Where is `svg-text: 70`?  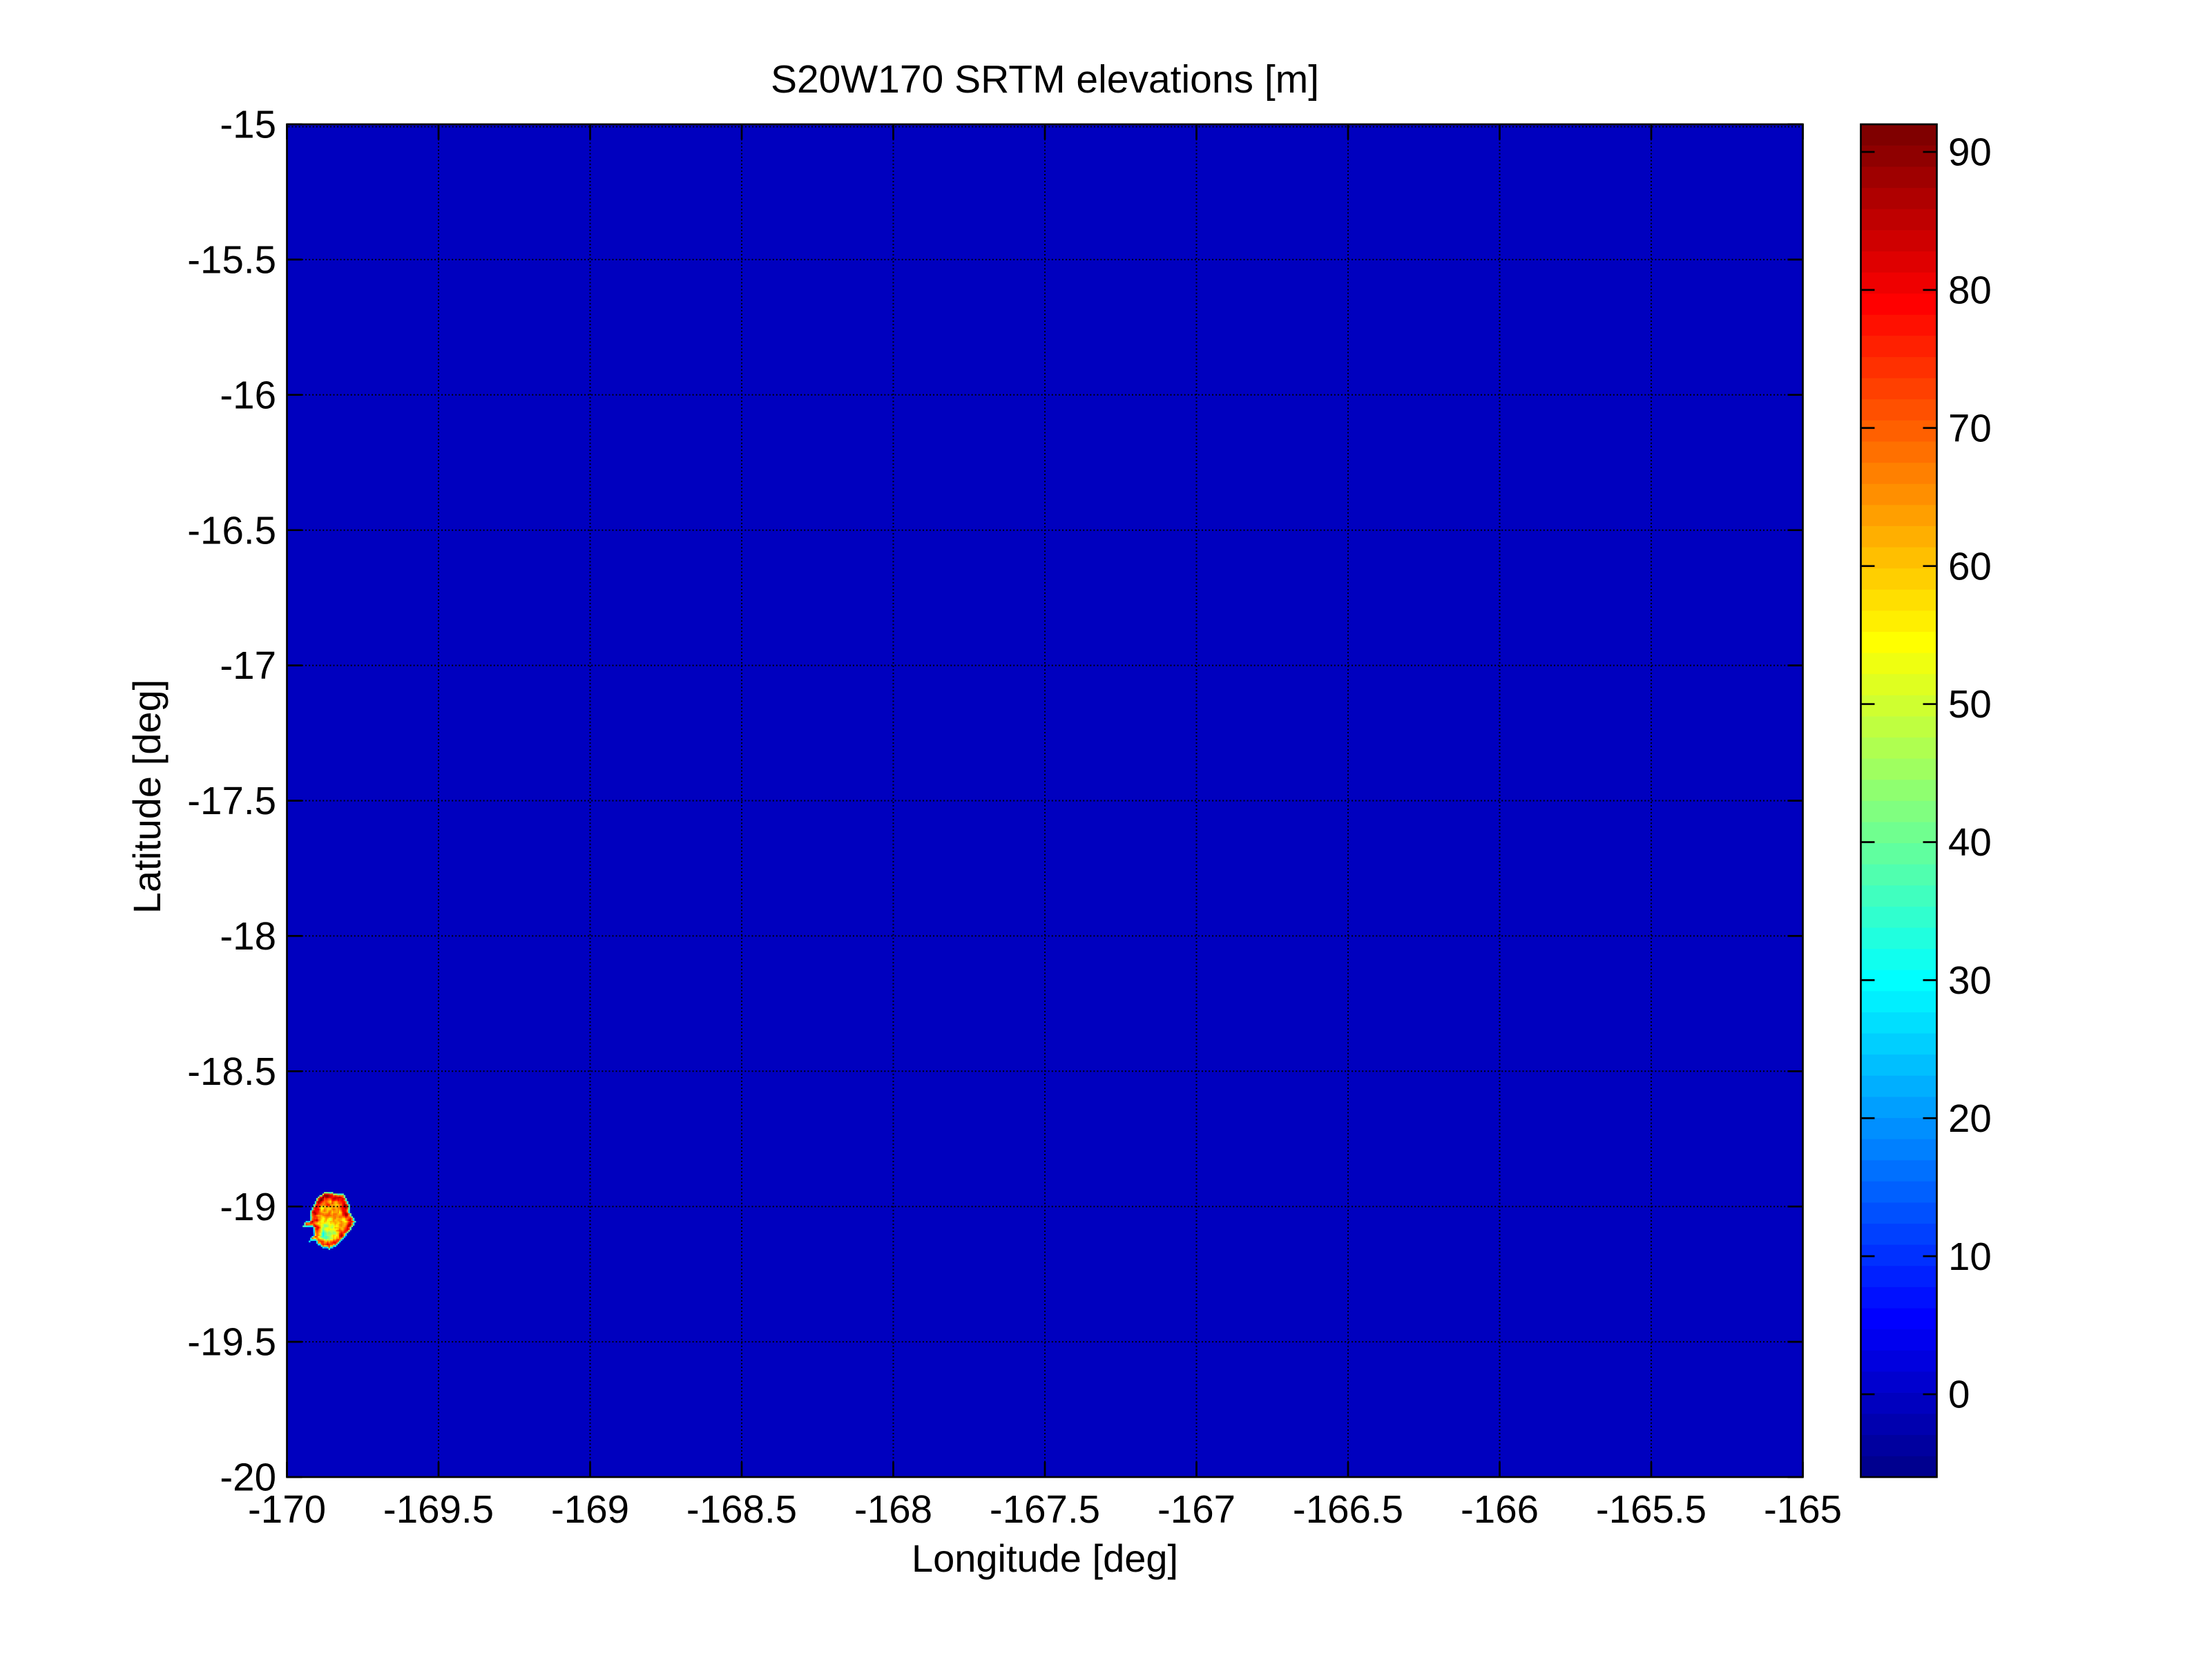 svg-text: 70 is located at coordinates (1970, 428).